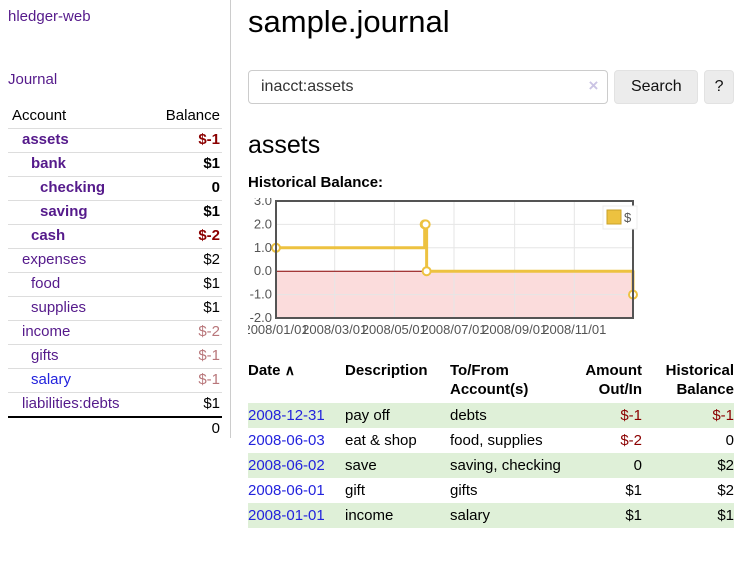  What do you see at coordinates (386, 370) in the screenshot?
I see `register-header-description: Description` at bounding box center [386, 370].